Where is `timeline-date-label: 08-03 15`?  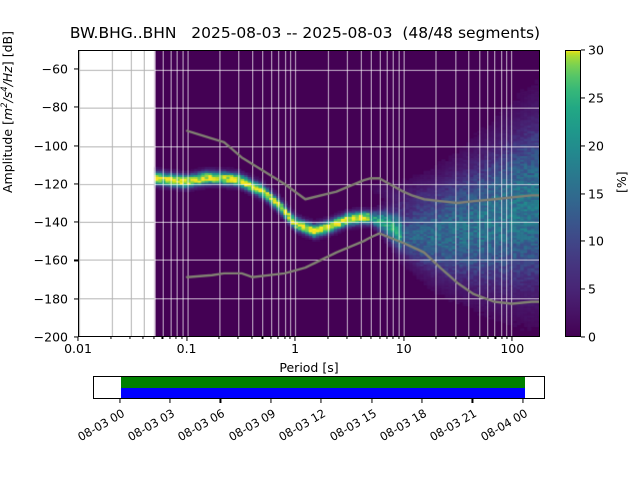
timeline-date-label: 08-03 15 is located at coordinates (352, 425).